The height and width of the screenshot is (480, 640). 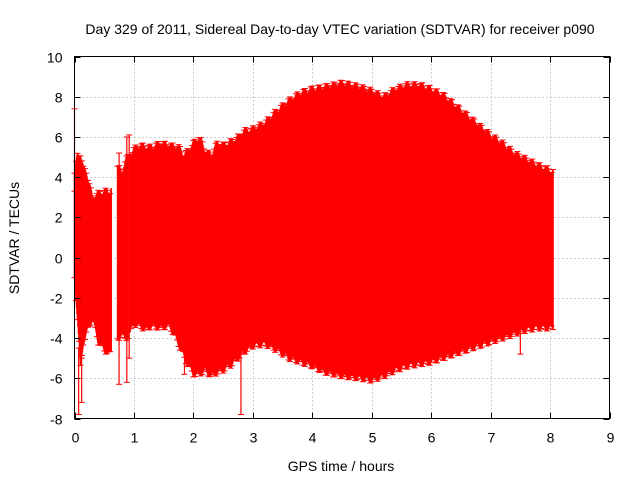 I want to click on y-tick-label: 8, so click(x=59, y=98).